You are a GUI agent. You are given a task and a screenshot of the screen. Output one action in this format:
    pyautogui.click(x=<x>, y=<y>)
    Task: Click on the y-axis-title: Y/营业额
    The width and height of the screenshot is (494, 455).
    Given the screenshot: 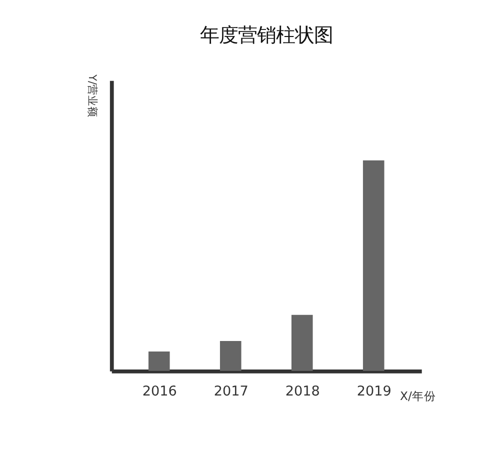 What is the action you would take?
    pyautogui.click(x=93, y=96)
    